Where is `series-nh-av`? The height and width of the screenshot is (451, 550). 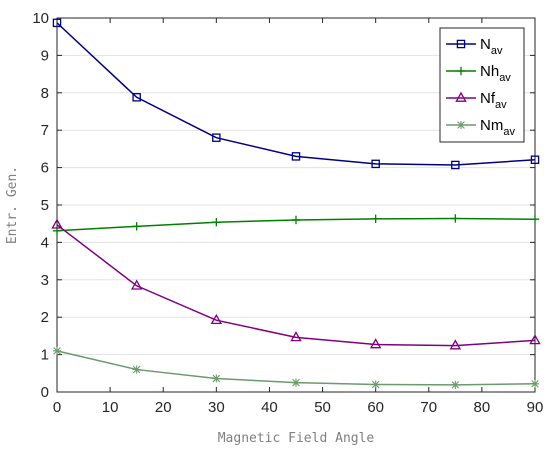 series-nh-av is located at coordinates (296, 225).